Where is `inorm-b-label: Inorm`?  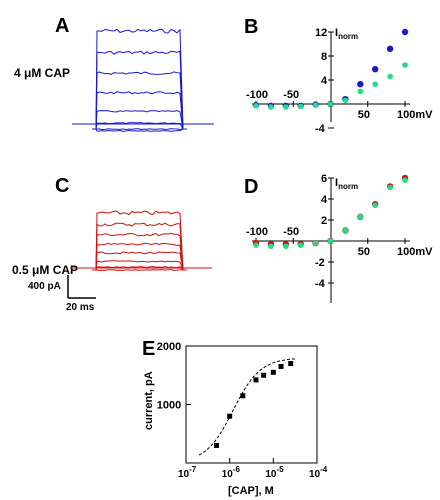 inorm-b-label: Inorm is located at coordinates (346, 34).